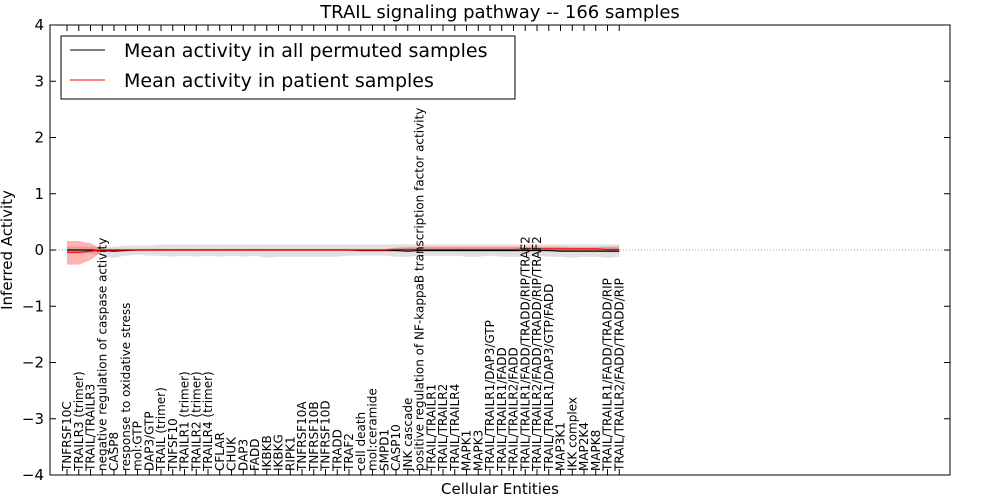 This screenshot has height=500, width=1000. I want to click on category-label: IKK complex, so click(572, 434).